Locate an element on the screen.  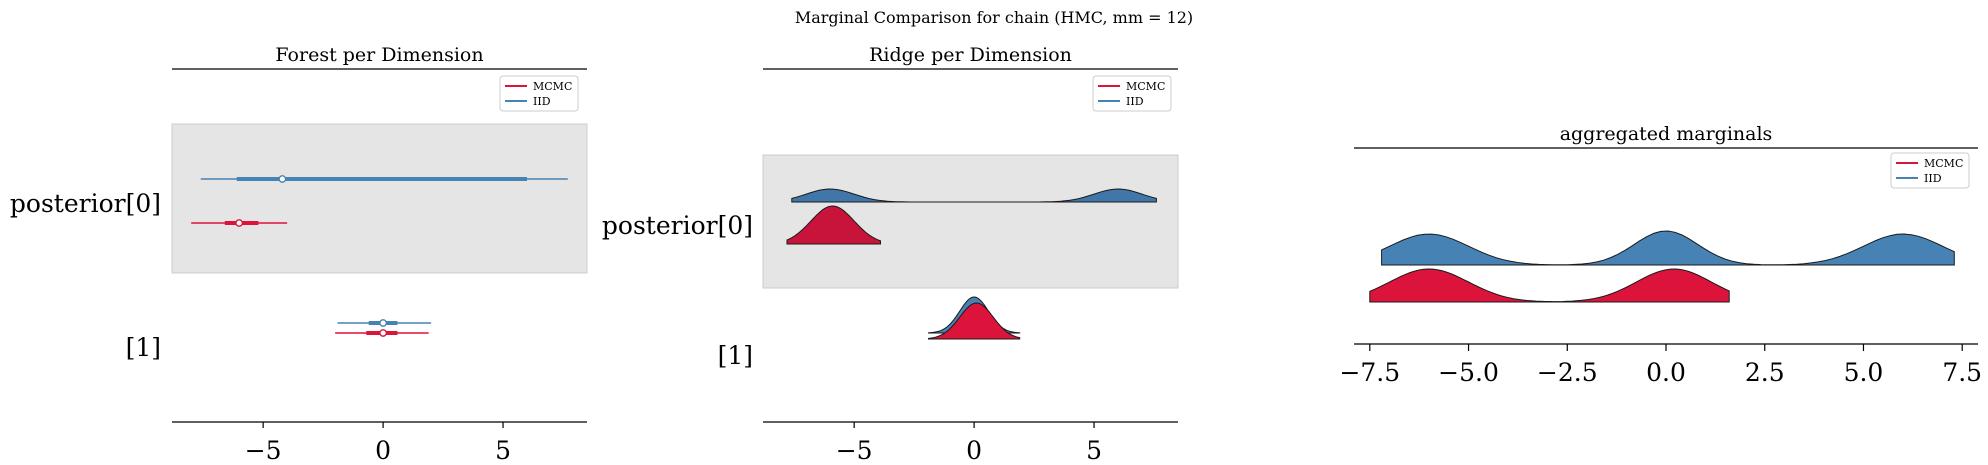
x-tick-label: −5.0 is located at coordinates (1468, 372).